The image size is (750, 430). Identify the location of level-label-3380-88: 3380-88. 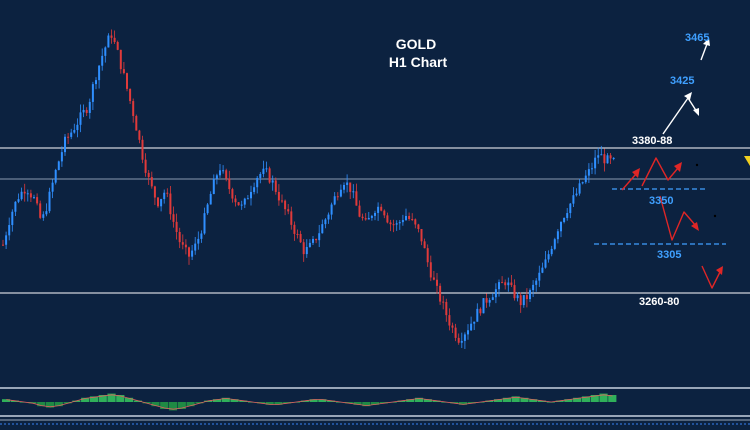
(652, 141).